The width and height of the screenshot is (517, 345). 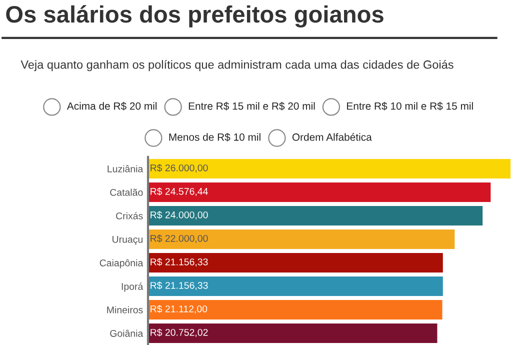 What do you see at coordinates (179, 333) in the screenshot?
I see `data-label: R$ 20.752,02` at bounding box center [179, 333].